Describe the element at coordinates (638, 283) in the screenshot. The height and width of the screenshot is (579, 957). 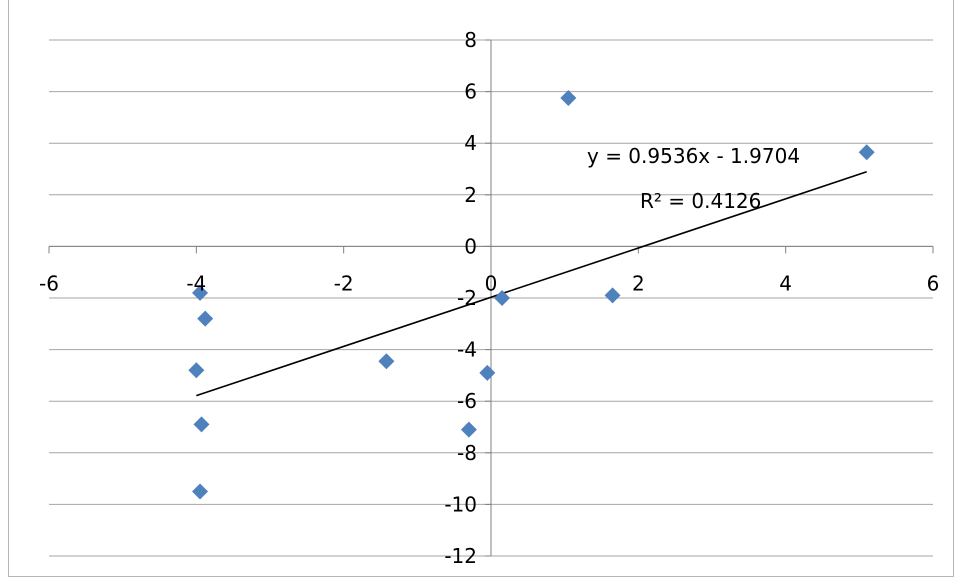
I see `x-tick-label: 2` at that location.